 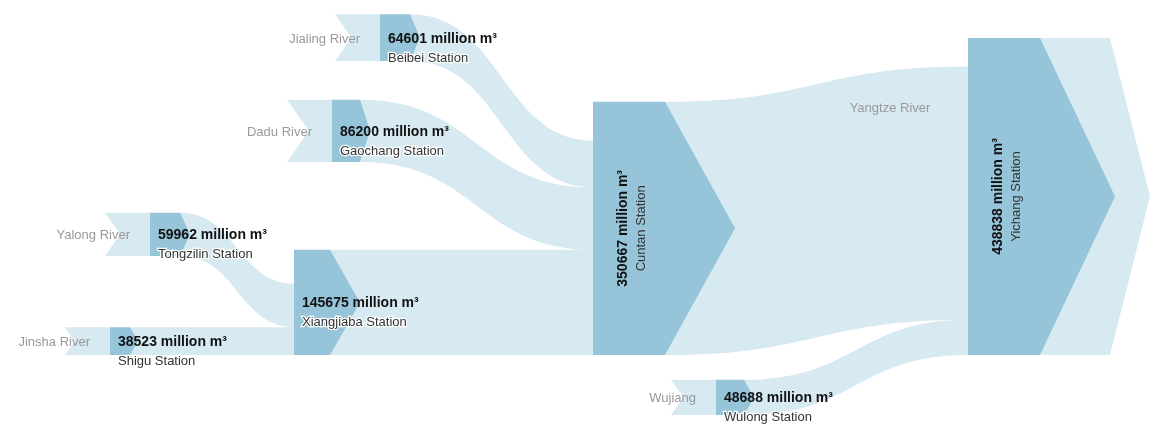 I want to click on category-label: Yichang Station, so click(x=1015, y=196).